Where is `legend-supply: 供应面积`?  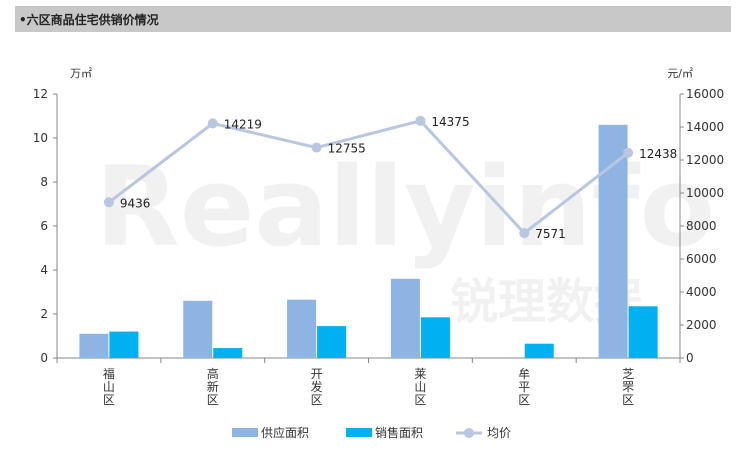
legend-supply: 供应面积 is located at coordinates (270, 432).